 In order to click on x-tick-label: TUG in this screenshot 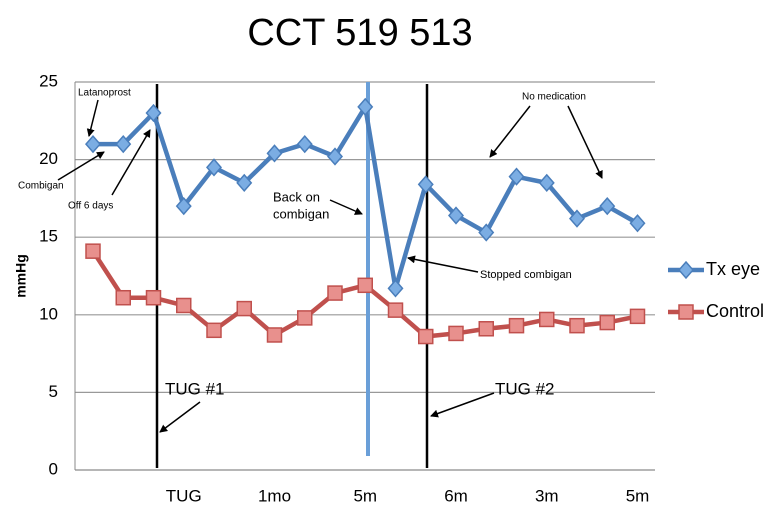, I will do `click(184, 495)`.